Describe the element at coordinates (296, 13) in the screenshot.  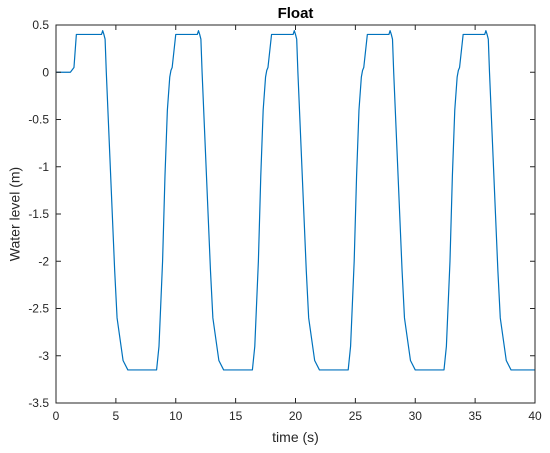
I see `chart-title: Float` at that location.